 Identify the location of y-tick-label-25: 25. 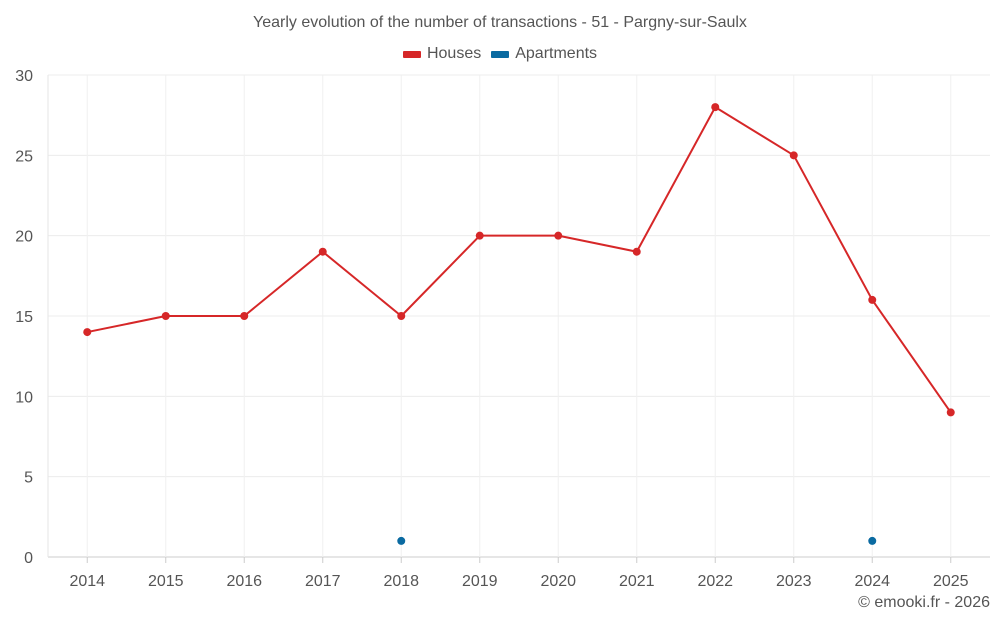
(24, 156).